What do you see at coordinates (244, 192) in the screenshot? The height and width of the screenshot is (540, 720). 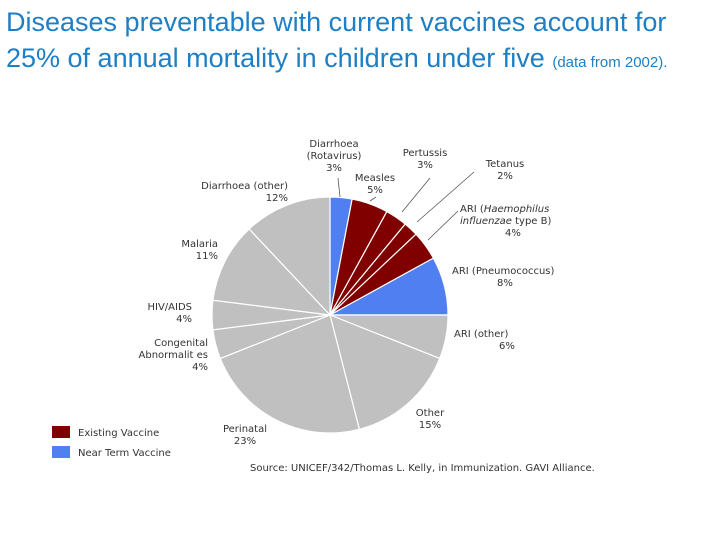 I see `slice-label: Diarrhoea (other) 12%` at bounding box center [244, 192].